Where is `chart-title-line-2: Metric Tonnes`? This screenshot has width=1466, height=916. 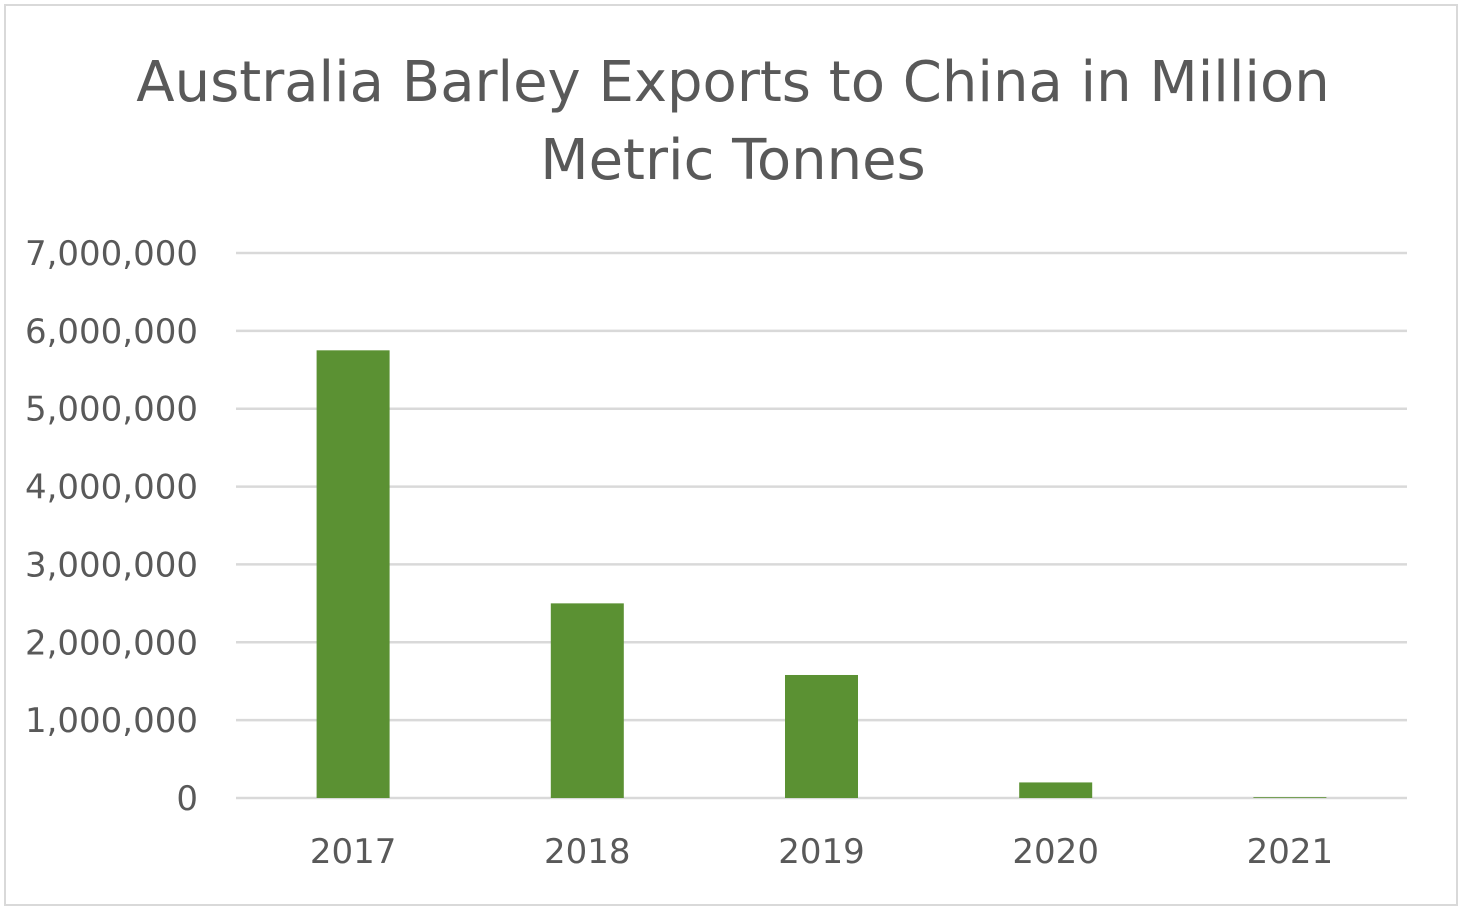 chart-title-line-2: Metric Tonnes is located at coordinates (733, 160).